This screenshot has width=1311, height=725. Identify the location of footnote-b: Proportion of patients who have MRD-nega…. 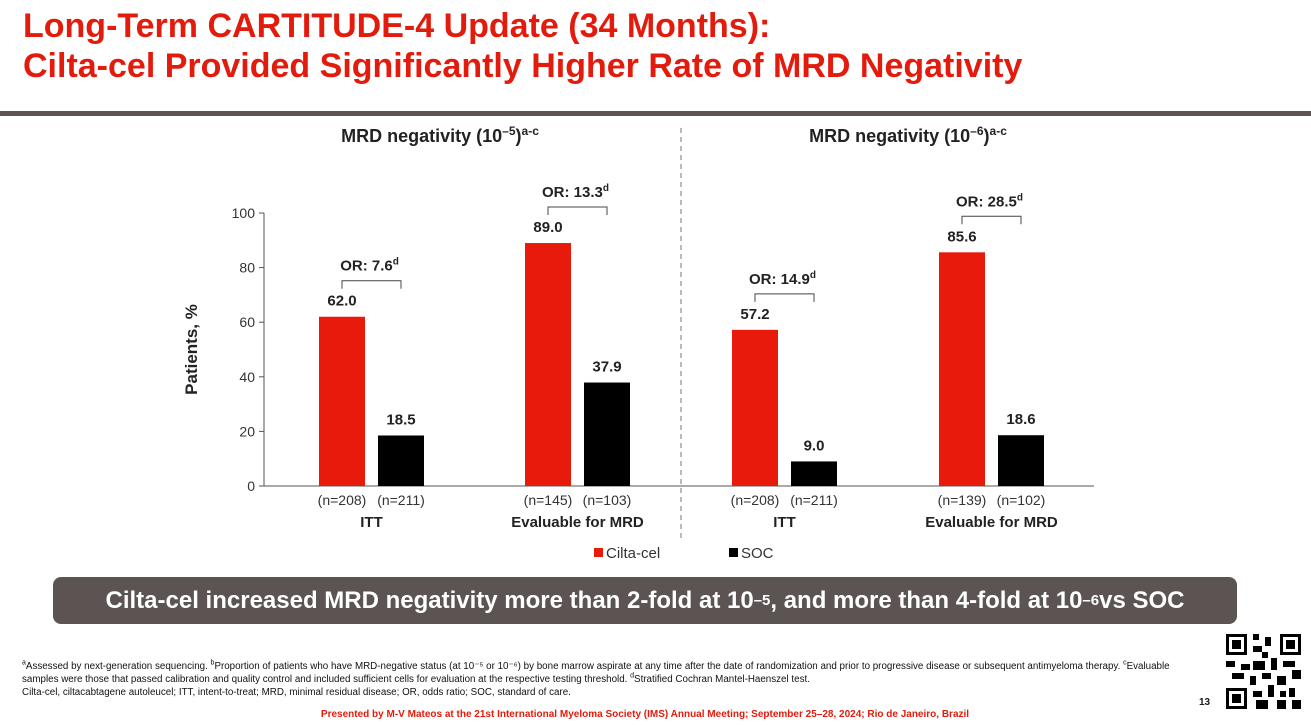
(669, 666).